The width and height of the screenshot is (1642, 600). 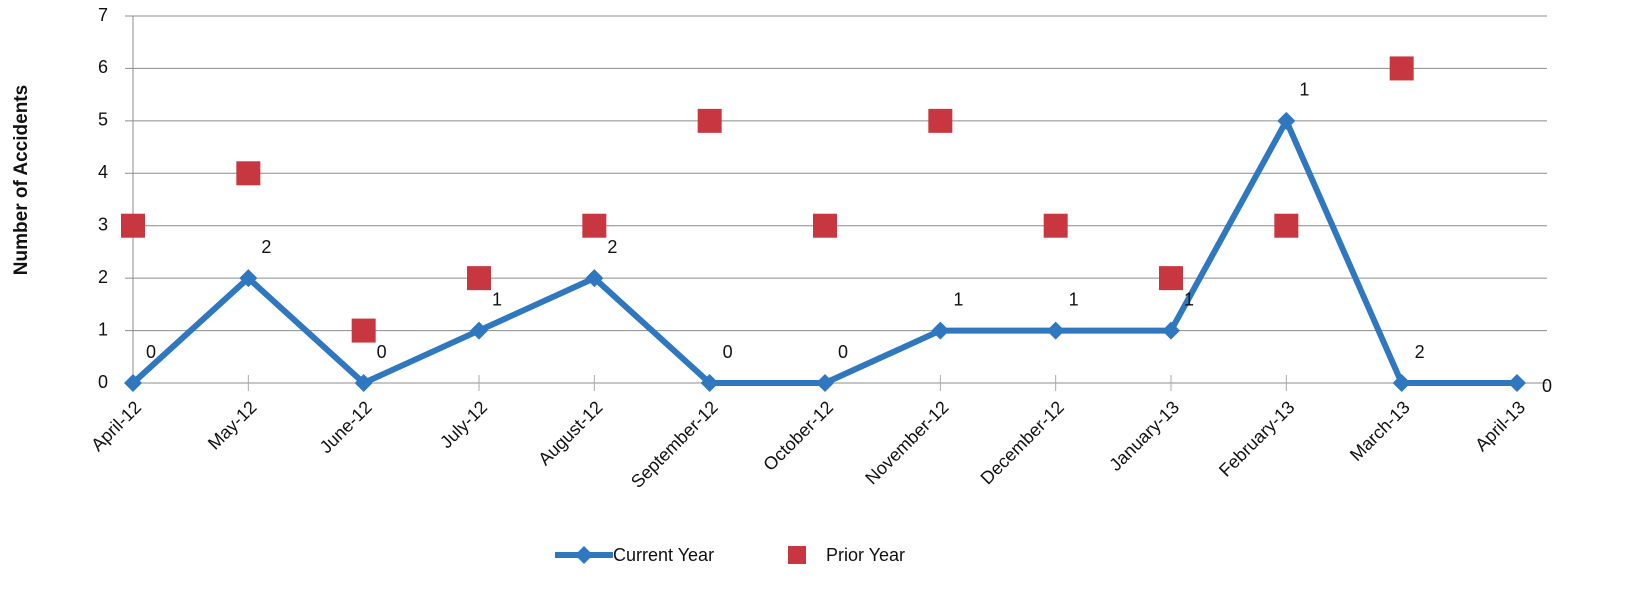 I want to click on y-tick-label: 4, so click(x=103, y=172).